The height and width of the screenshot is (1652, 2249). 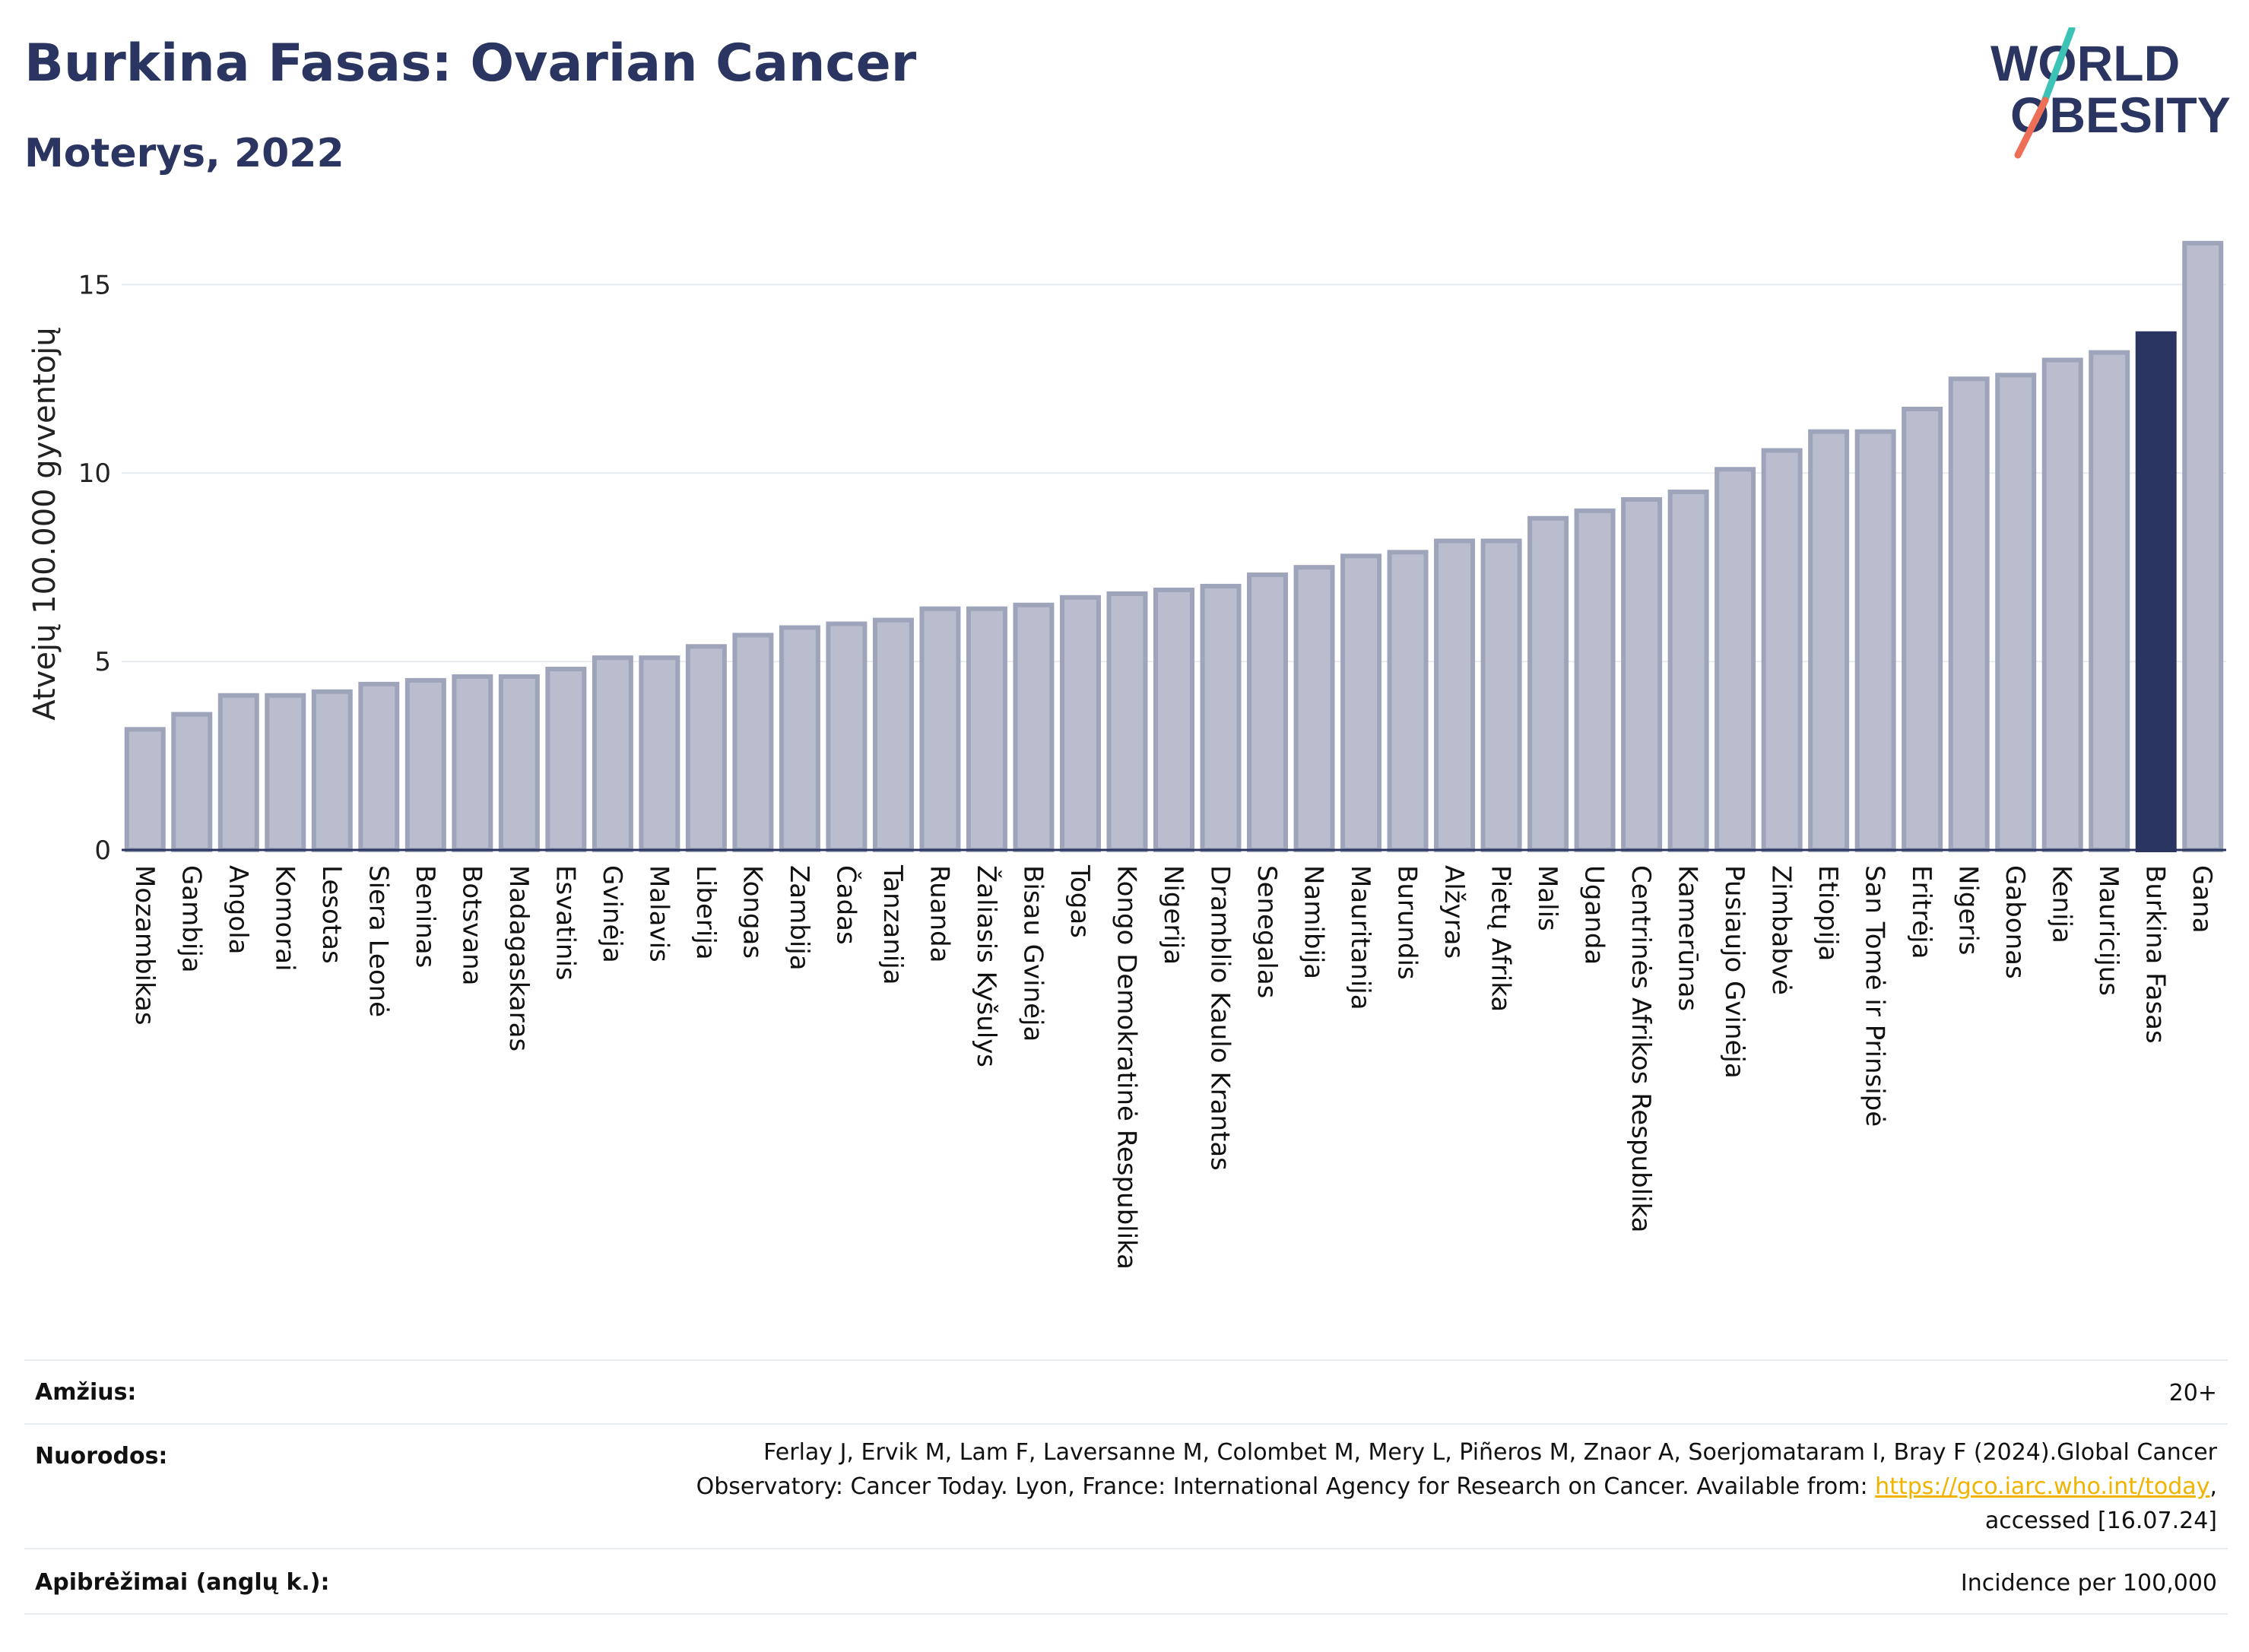 I want to click on x-tick-label: Uganda, so click(x=1594, y=915).